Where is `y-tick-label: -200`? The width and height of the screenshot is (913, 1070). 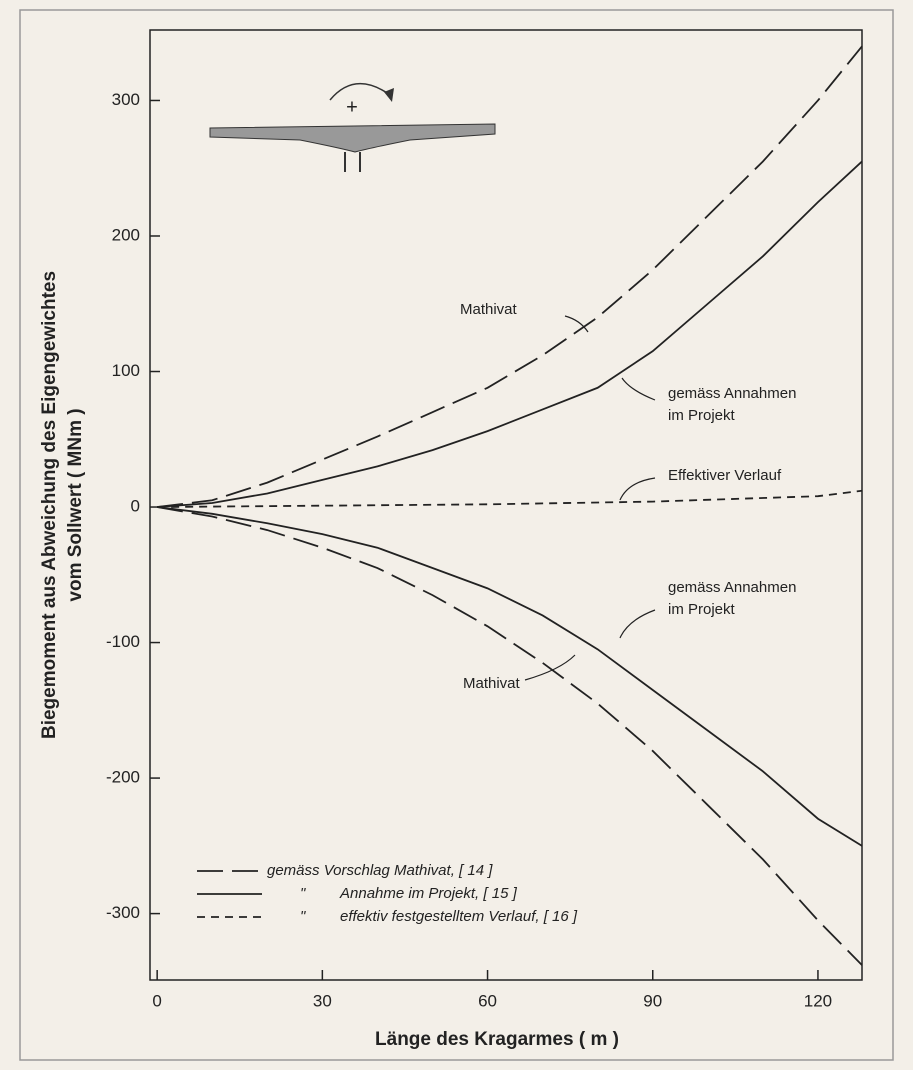
y-tick-label: -200 is located at coordinates (123, 777).